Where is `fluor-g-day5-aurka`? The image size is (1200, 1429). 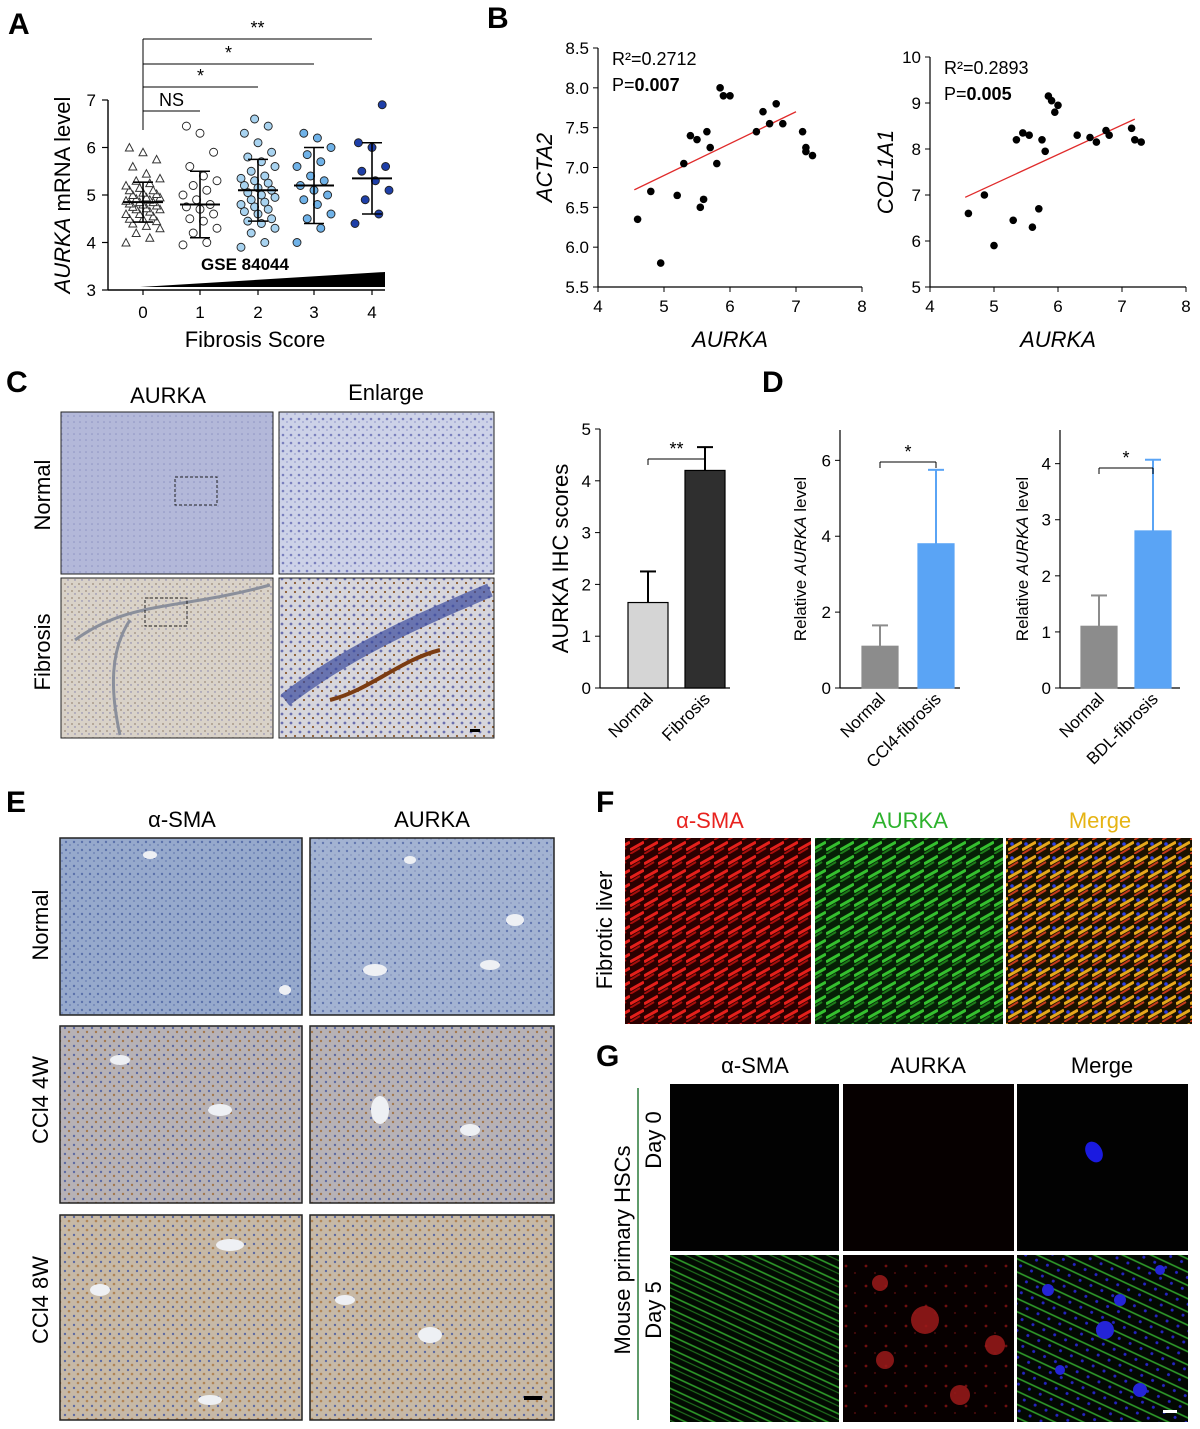
fluor-g-day5-aurka is located at coordinates (928, 1338).